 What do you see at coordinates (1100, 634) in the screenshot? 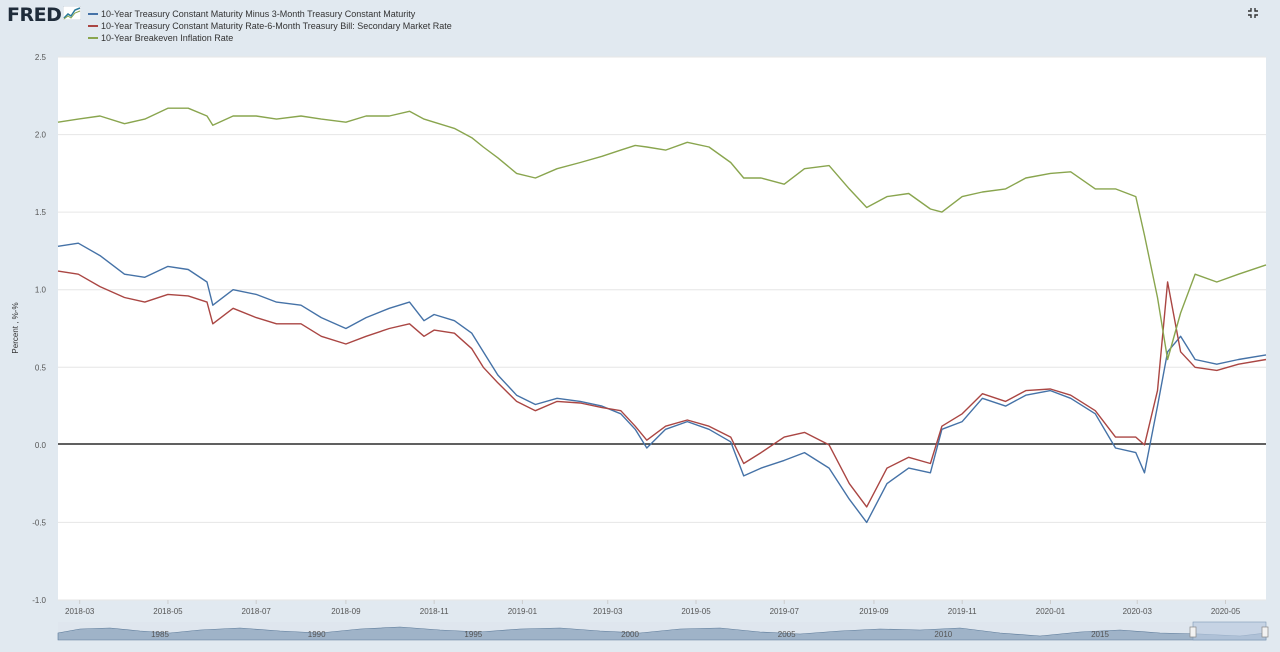
I see `navigator-tick-label: 2015` at bounding box center [1100, 634].